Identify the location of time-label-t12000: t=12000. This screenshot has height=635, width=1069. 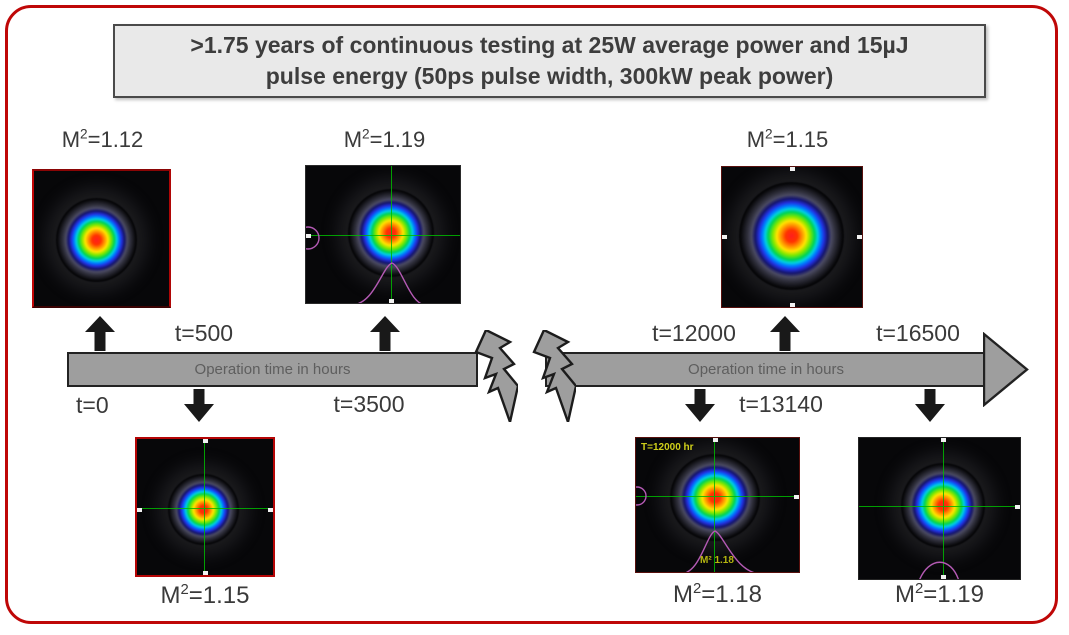
(694, 333).